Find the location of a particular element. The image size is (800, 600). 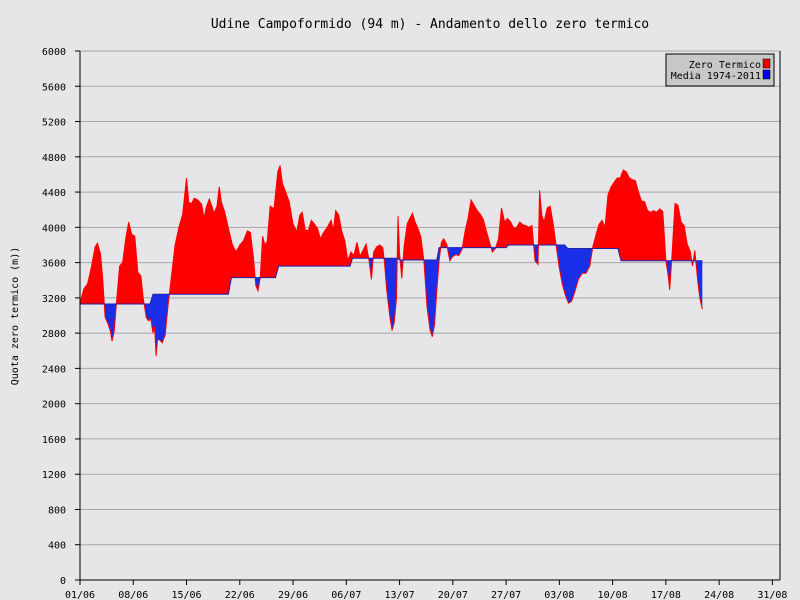

y-tick-label-400: 400 is located at coordinates (57, 546).